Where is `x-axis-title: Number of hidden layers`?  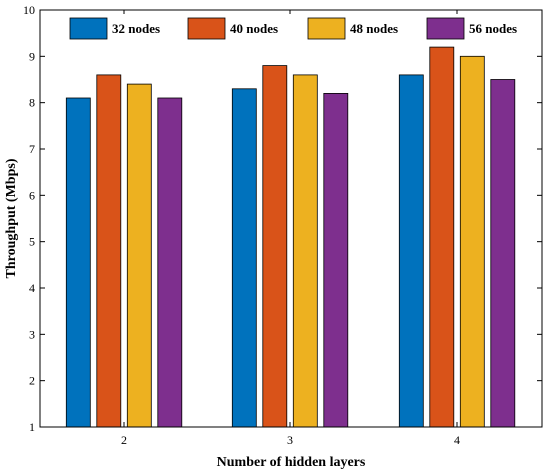
x-axis-title: Number of hidden layers is located at coordinates (291, 462).